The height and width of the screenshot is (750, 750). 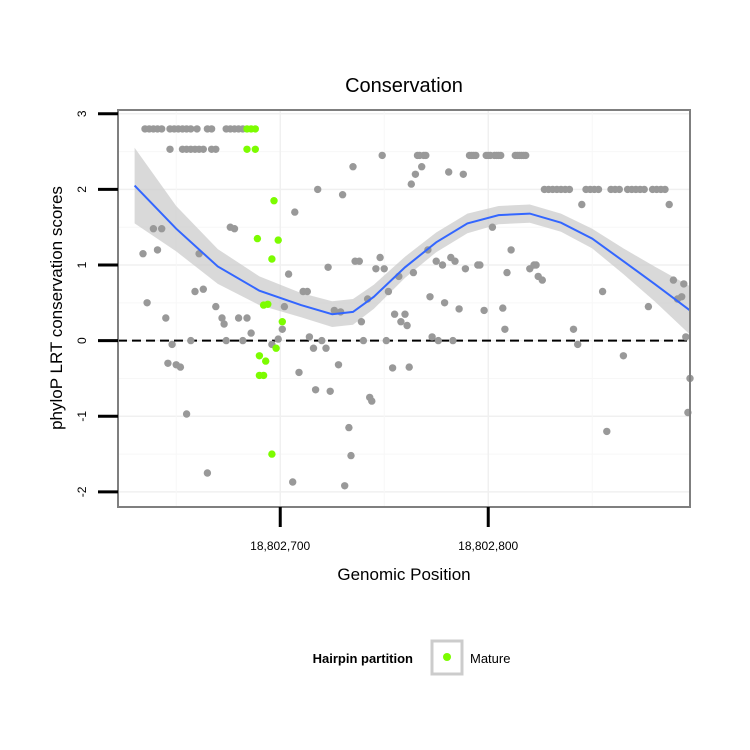 I want to click on y-tick-label: 1, so click(x=82, y=264).